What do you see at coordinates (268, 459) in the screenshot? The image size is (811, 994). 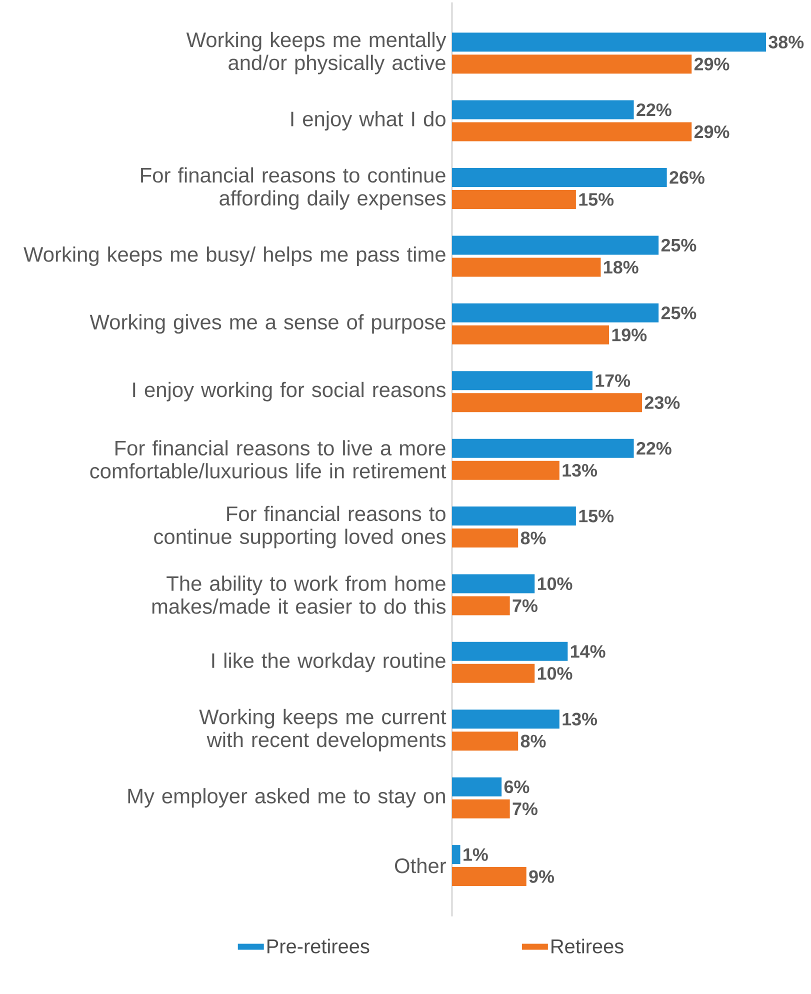 I see `y-tick-label: For financial reasons to live a more comfortable/luxurious life in retirement` at bounding box center [268, 459].